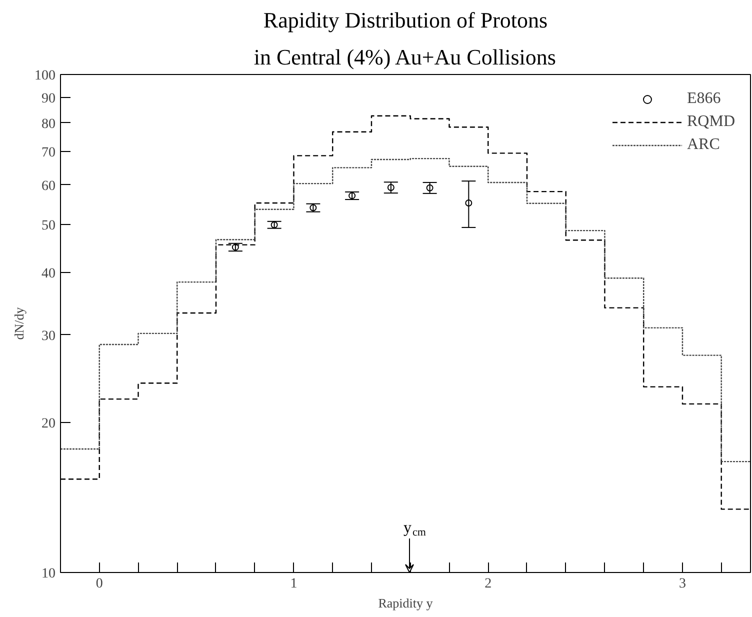  I want to click on y-tick-label: 50, so click(49, 226).